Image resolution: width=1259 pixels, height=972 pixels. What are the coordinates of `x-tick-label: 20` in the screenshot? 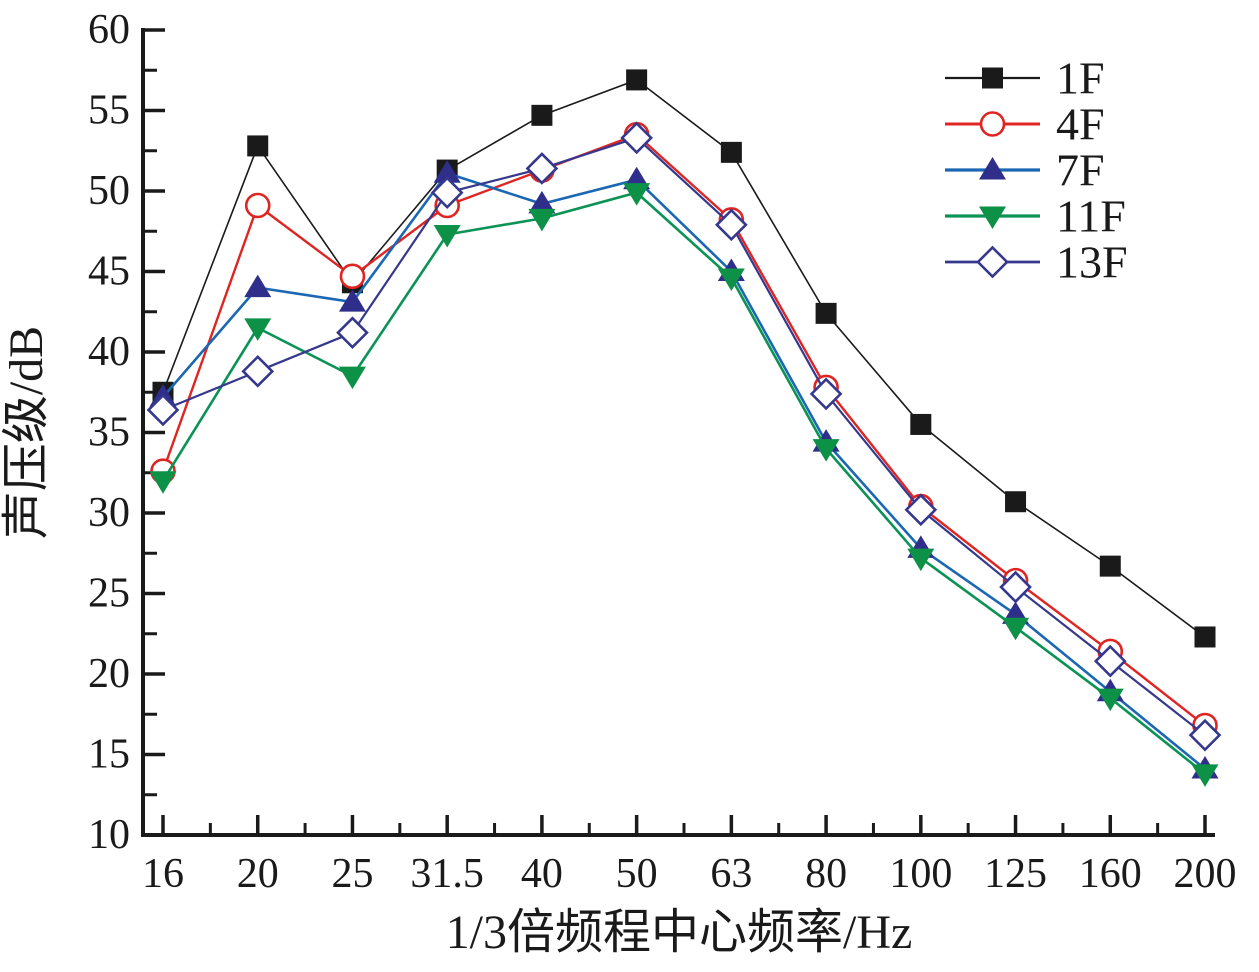 It's located at (258, 874).